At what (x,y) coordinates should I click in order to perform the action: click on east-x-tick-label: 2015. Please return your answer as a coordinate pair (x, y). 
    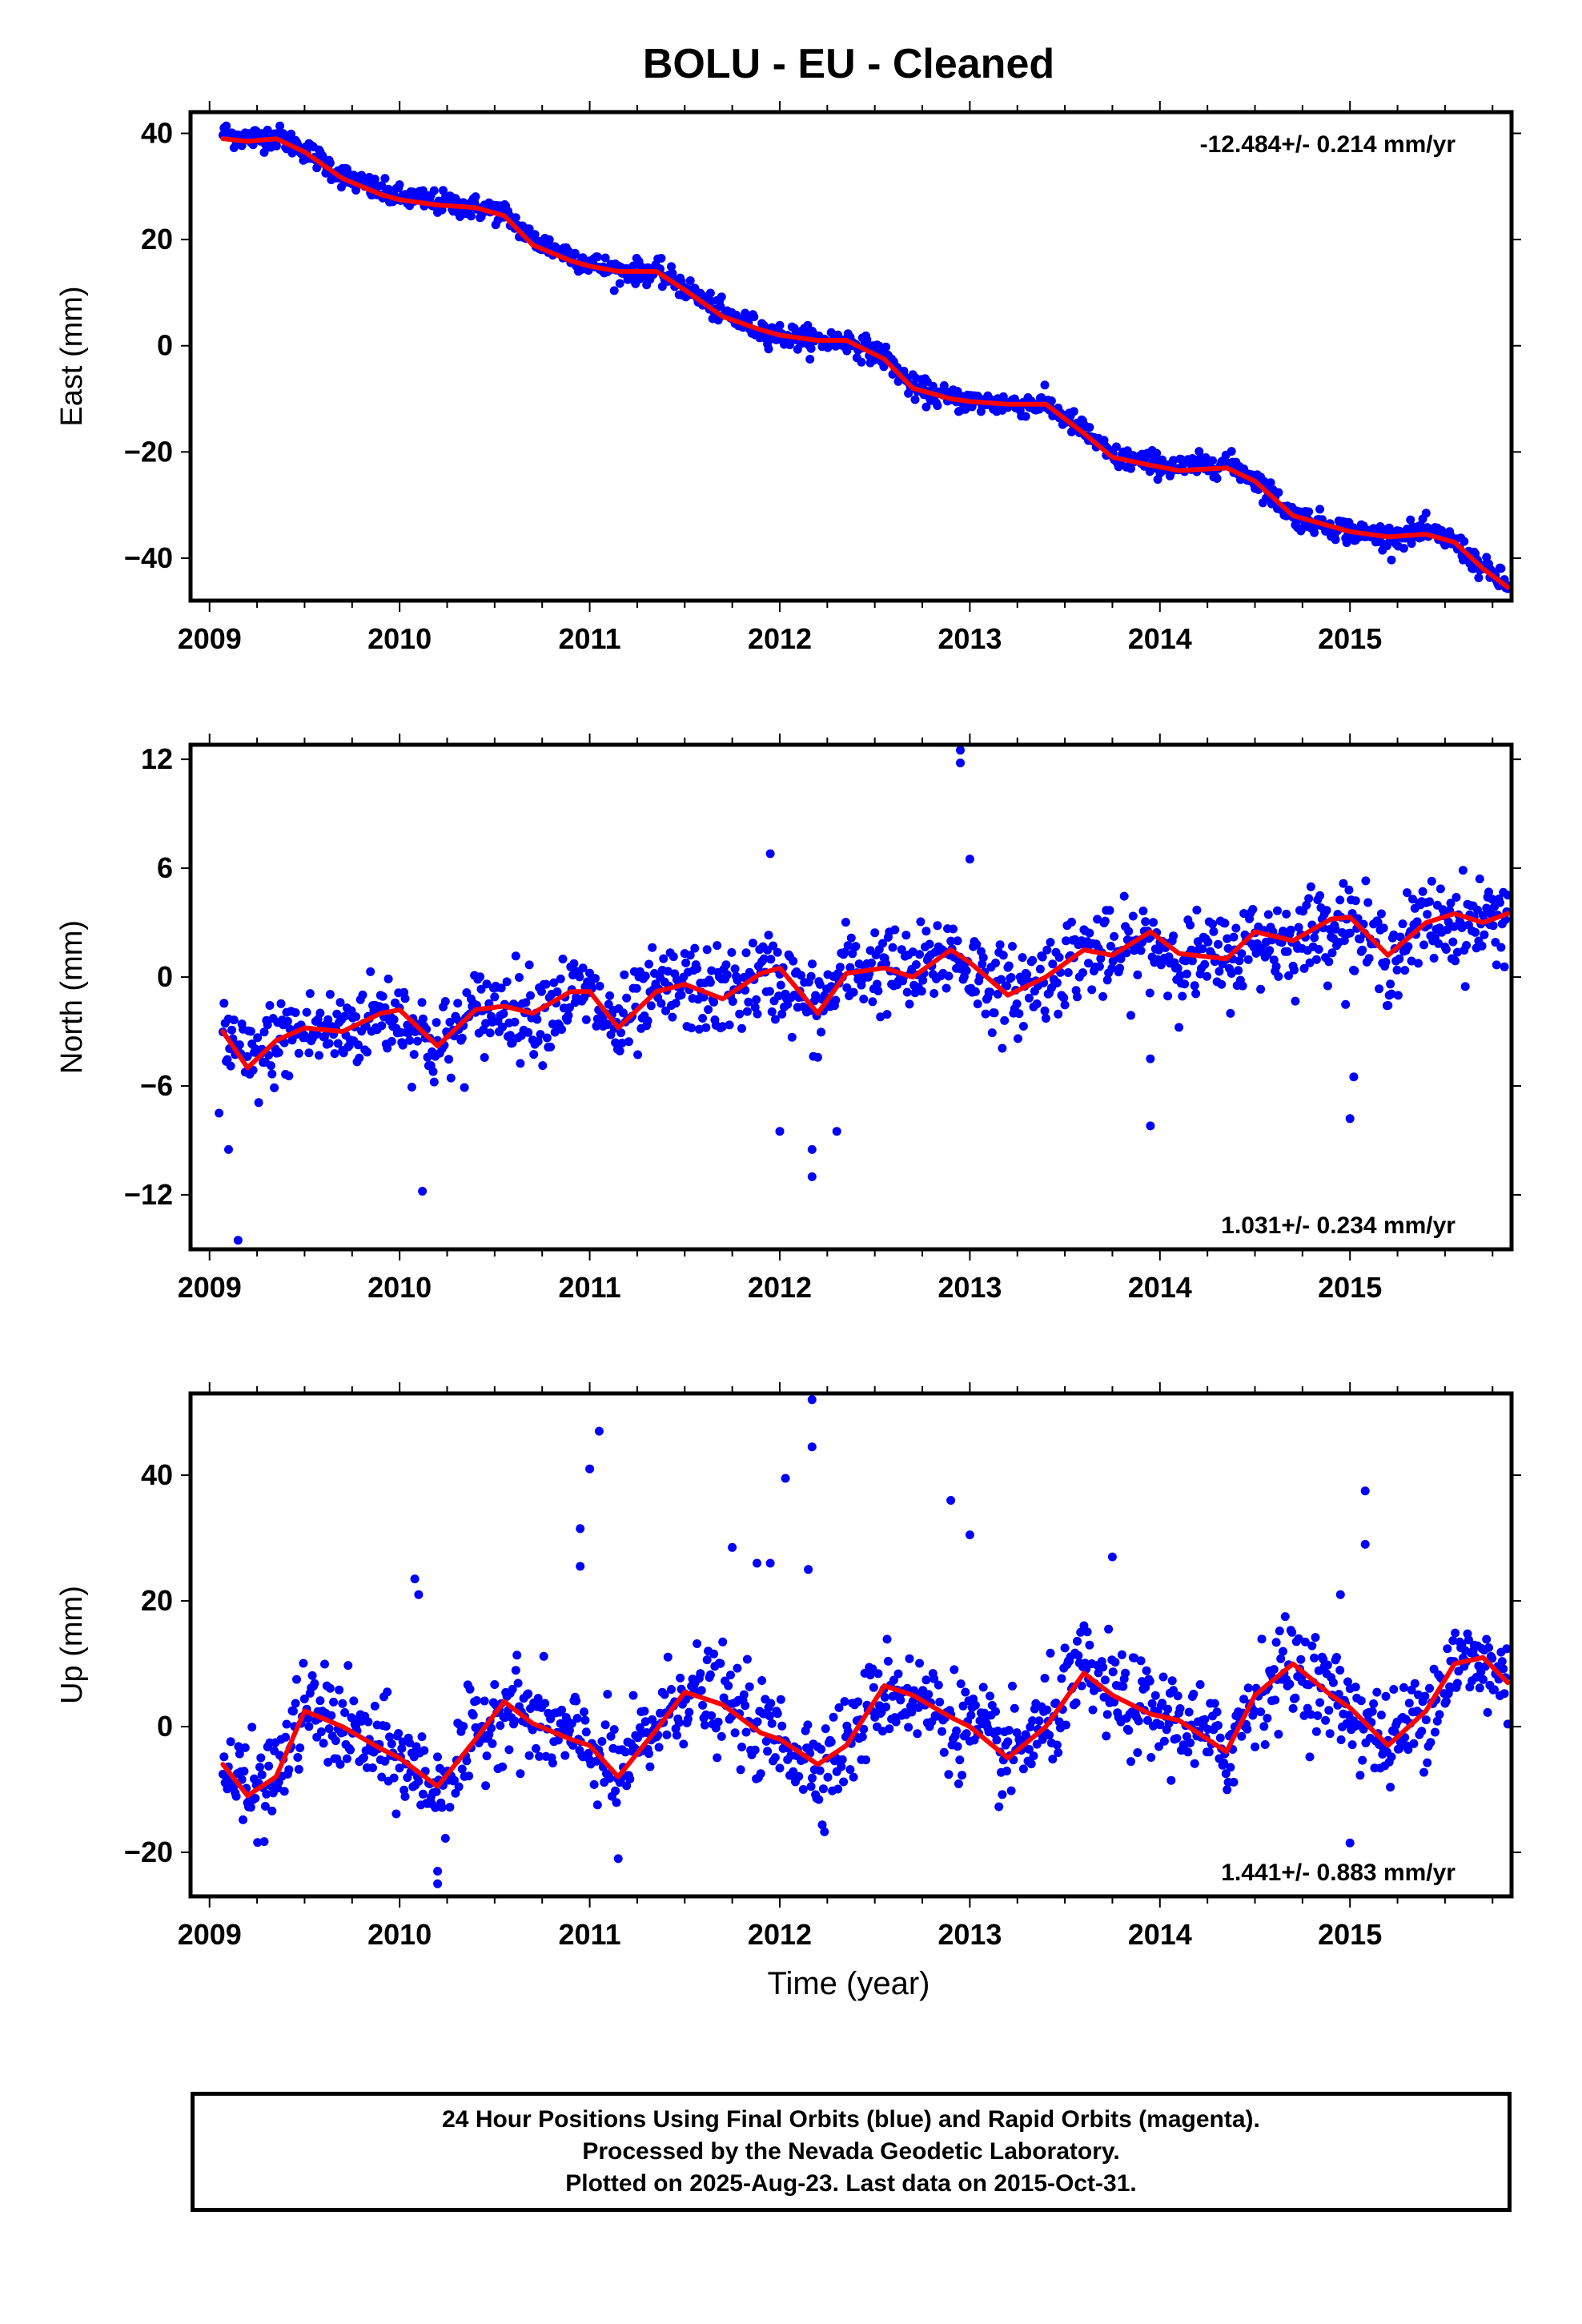
    Looking at the image, I should click on (1350, 638).